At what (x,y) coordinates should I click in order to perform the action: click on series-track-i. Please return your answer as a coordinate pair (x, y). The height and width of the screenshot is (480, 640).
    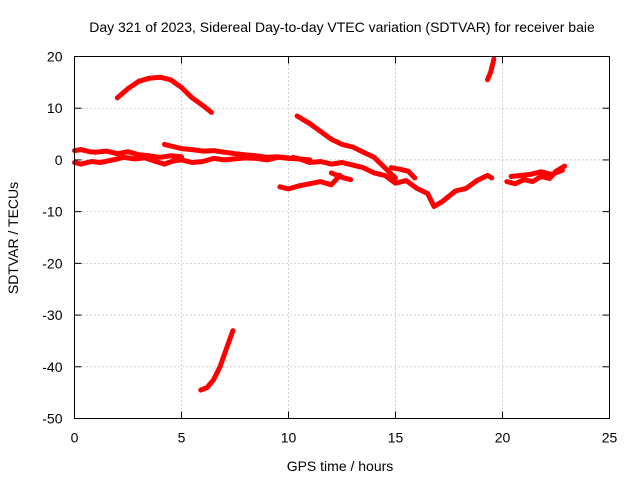
    Looking at the image, I should click on (403, 173).